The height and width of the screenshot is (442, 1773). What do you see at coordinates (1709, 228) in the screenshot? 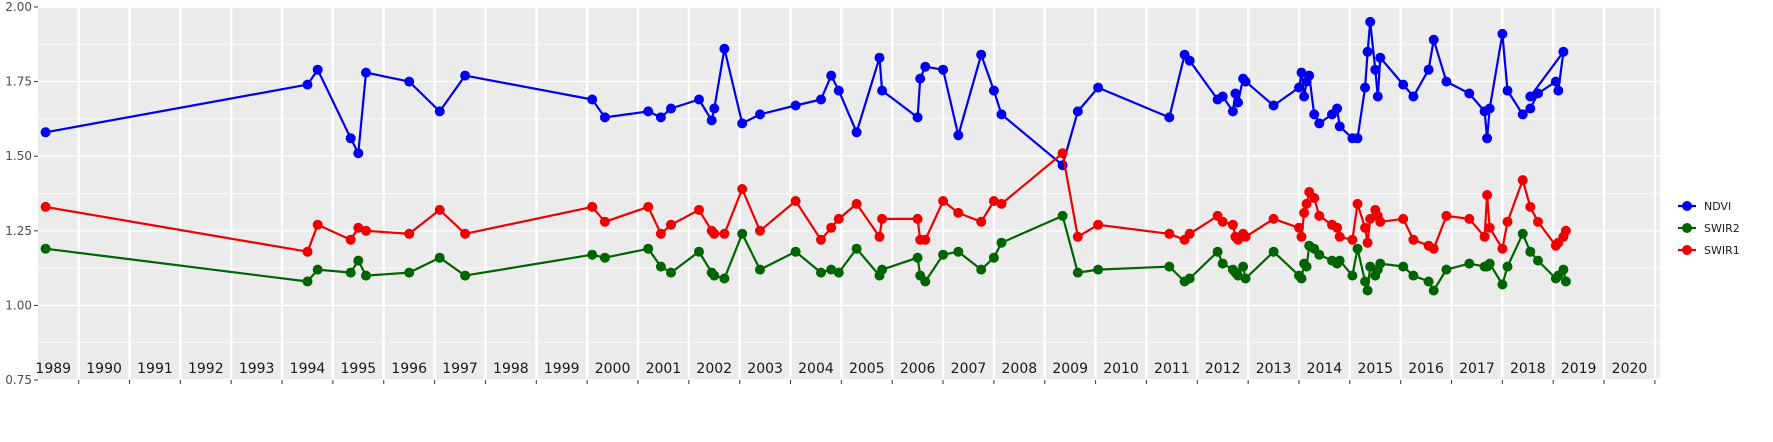
I see `legend: NDVI SWIR2 SWIR1` at bounding box center [1709, 228].